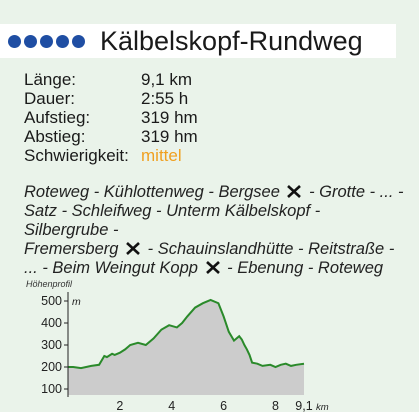  Describe the element at coordinates (74, 249) in the screenshot. I see `route-segment: Fremersberg` at that location.